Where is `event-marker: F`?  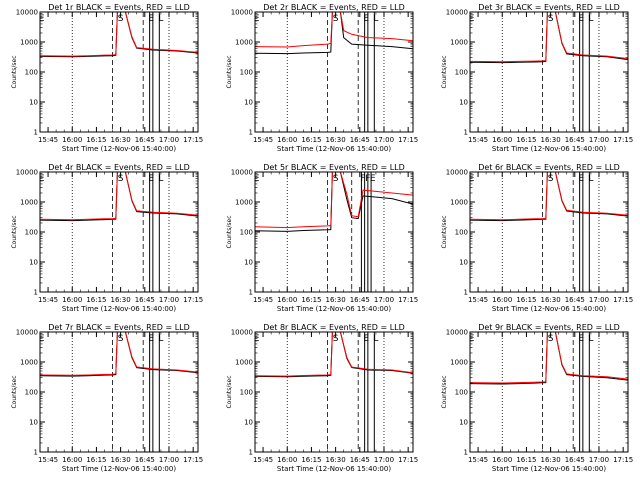 event-marker: F is located at coordinates (362, 179).